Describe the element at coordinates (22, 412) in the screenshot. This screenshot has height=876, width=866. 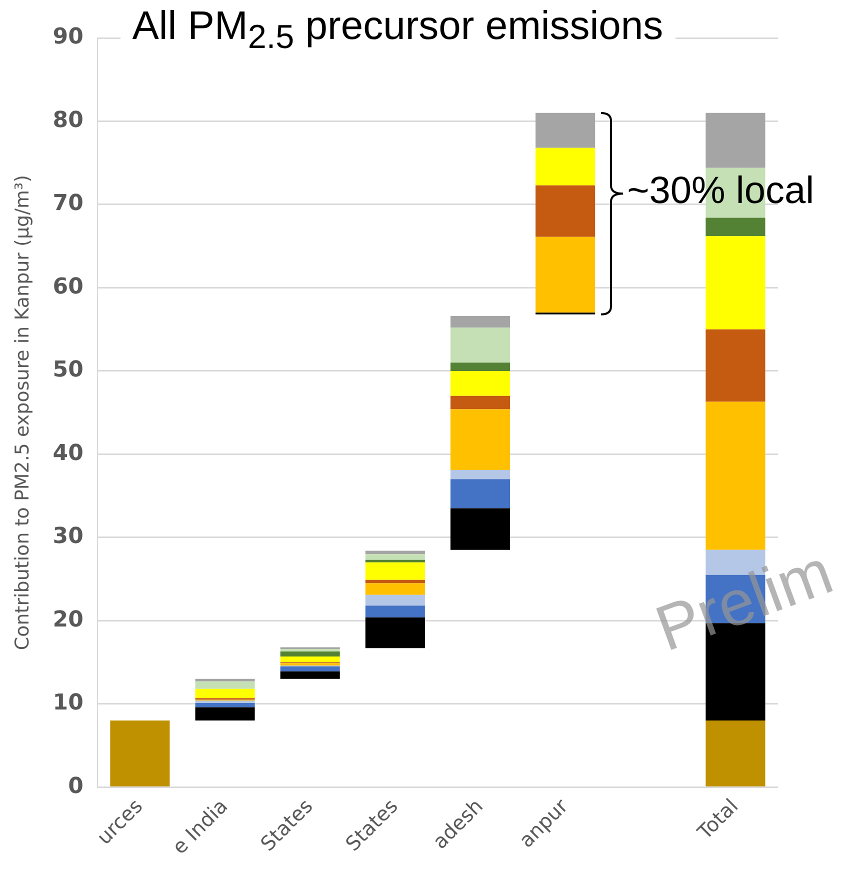
I see `y-axis-title: Contribution to PM2.5 exposure in Kanpur (µg/m³)` at that location.